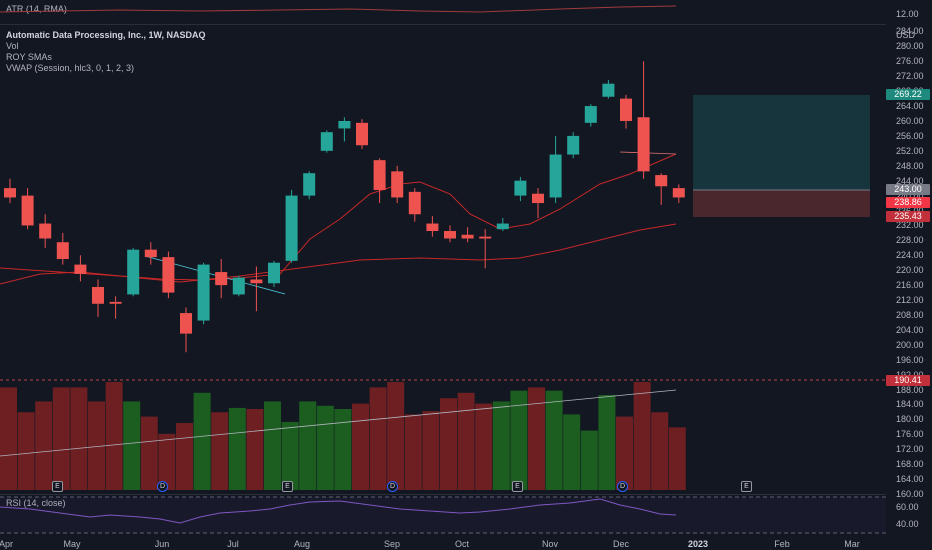 This screenshot has height=550, width=932. I want to click on risk-zone, so click(781, 203).